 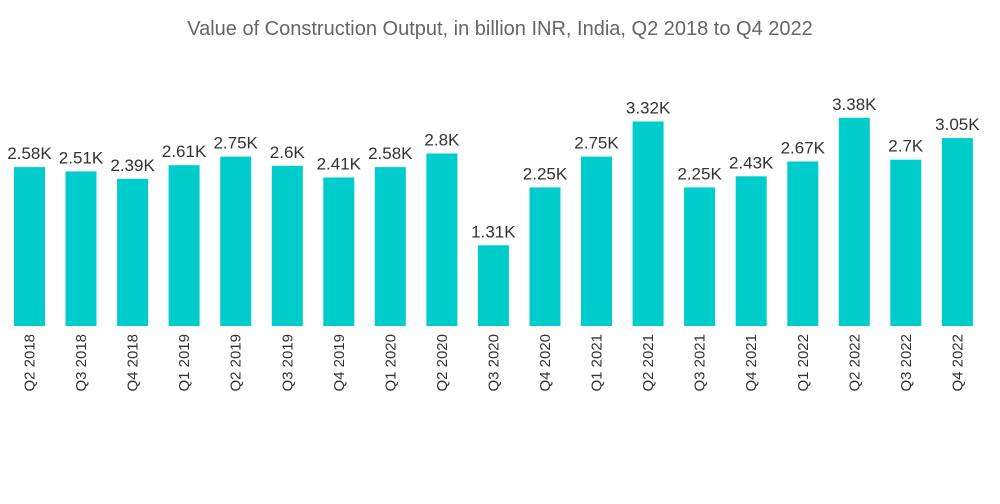 What do you see at coordinates (700, 256) in the screenshot?
I see `bar-q3-2021` at bounding box center [700, 256].